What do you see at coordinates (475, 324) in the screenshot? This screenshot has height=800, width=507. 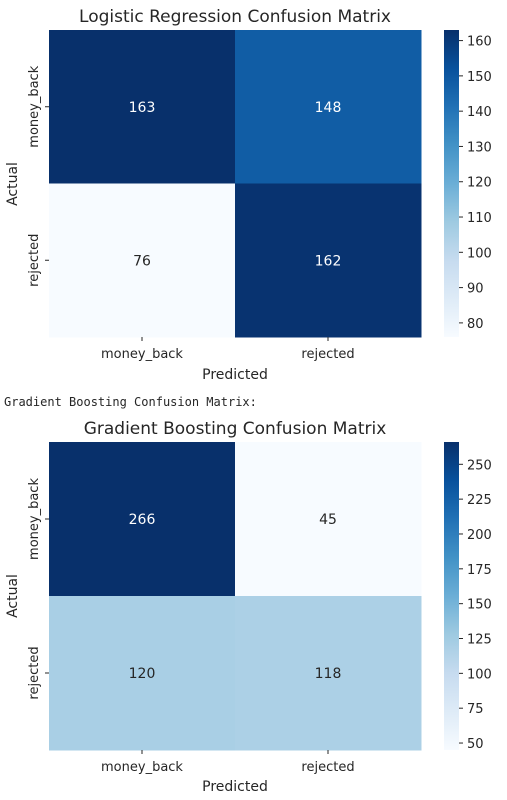 I see `colorbar-tick-label: 80` at bounding box center [475, 324].